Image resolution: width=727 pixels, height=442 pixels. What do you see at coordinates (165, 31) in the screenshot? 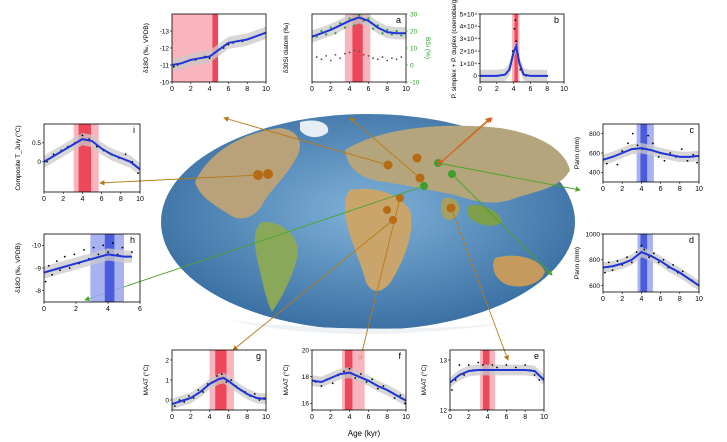
I see `y-tick-label: -13` at bounding box center [165, 31].